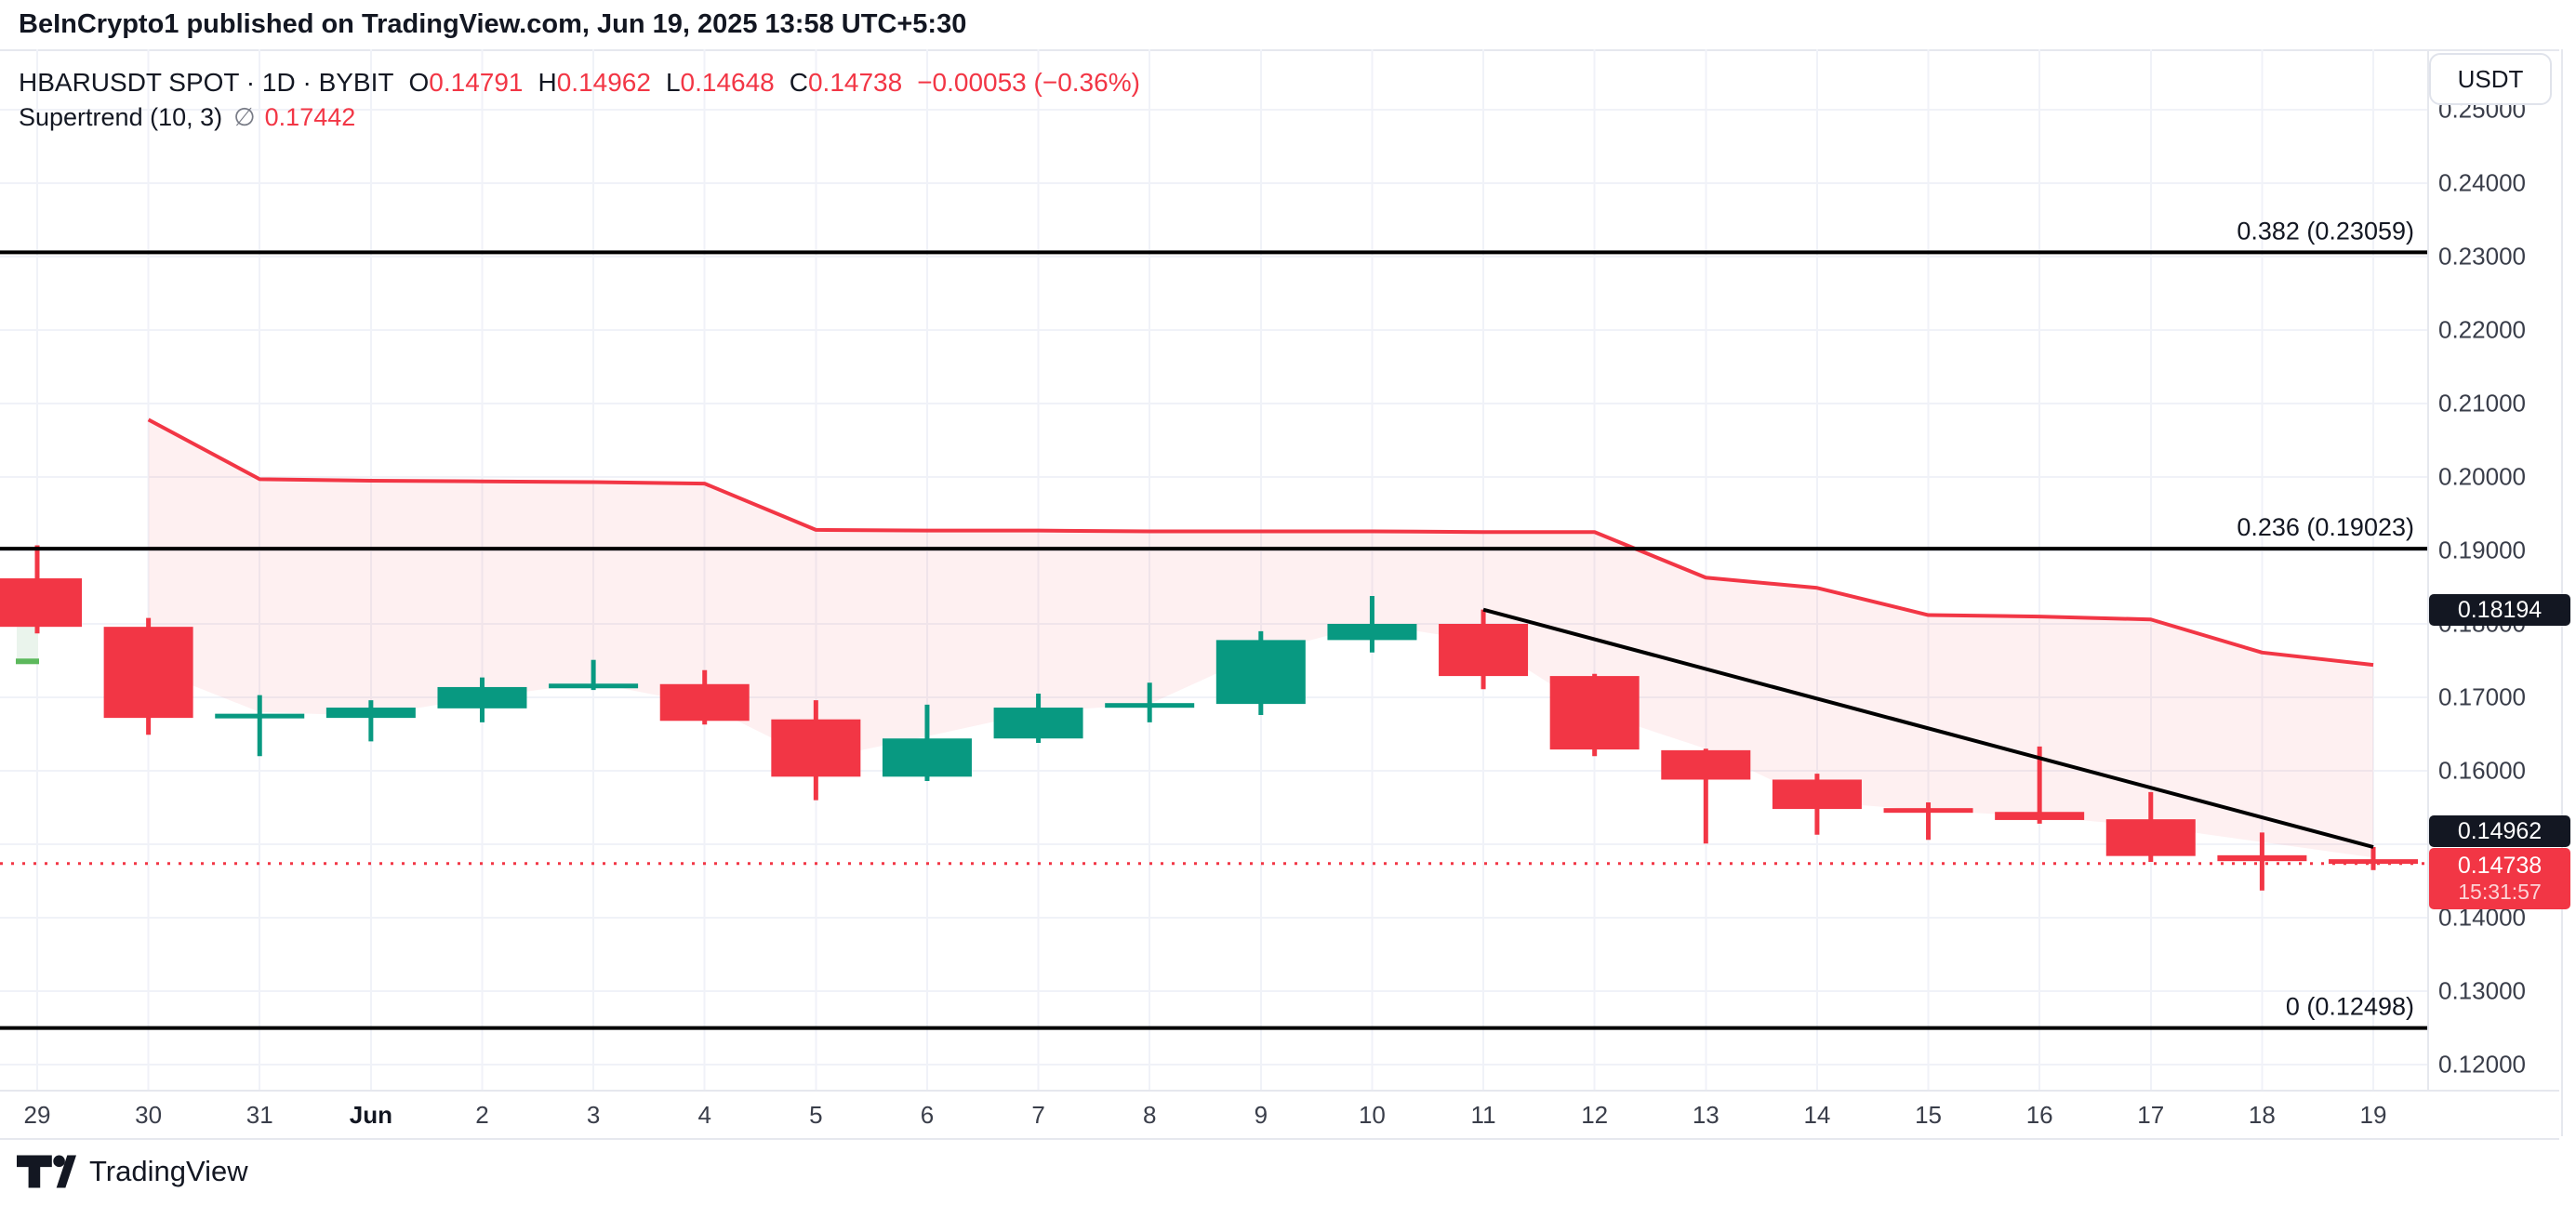  I want to click on price-axis-label: 0.19000, so click(2482, 550).